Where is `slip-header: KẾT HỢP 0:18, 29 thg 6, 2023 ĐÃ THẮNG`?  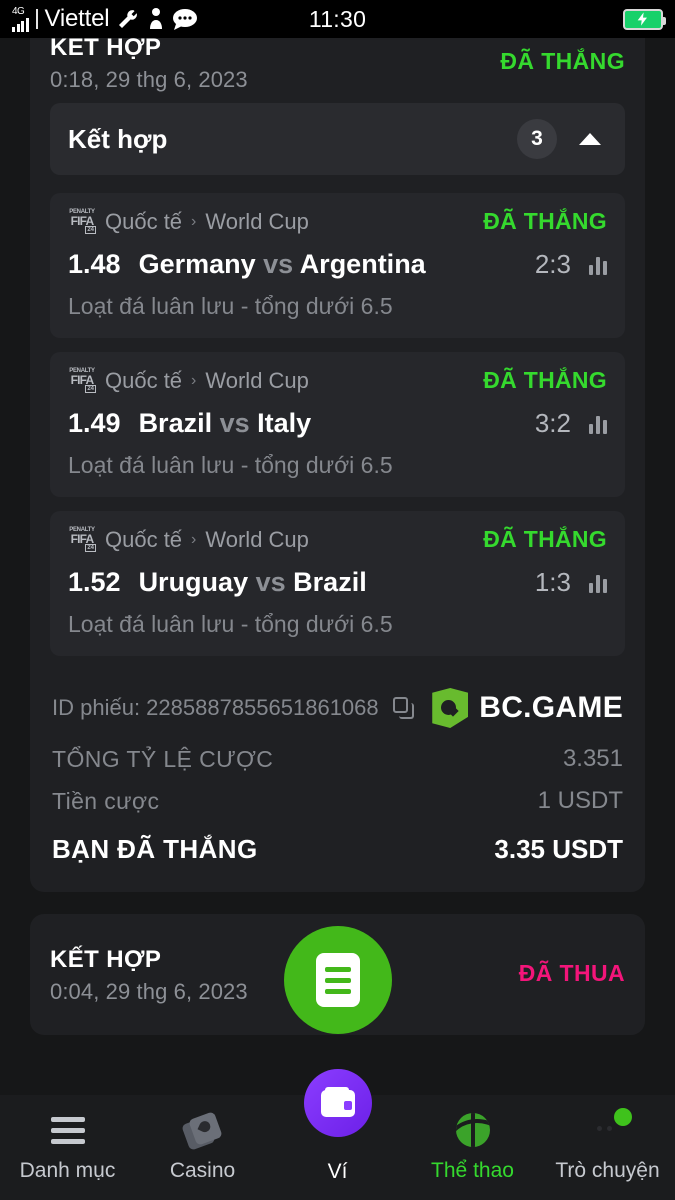 slip-header: KẾT HỢP 0:18, 29 thg 6, 2023 ĐÃ THẮNG is located at coordinates (337, 70).